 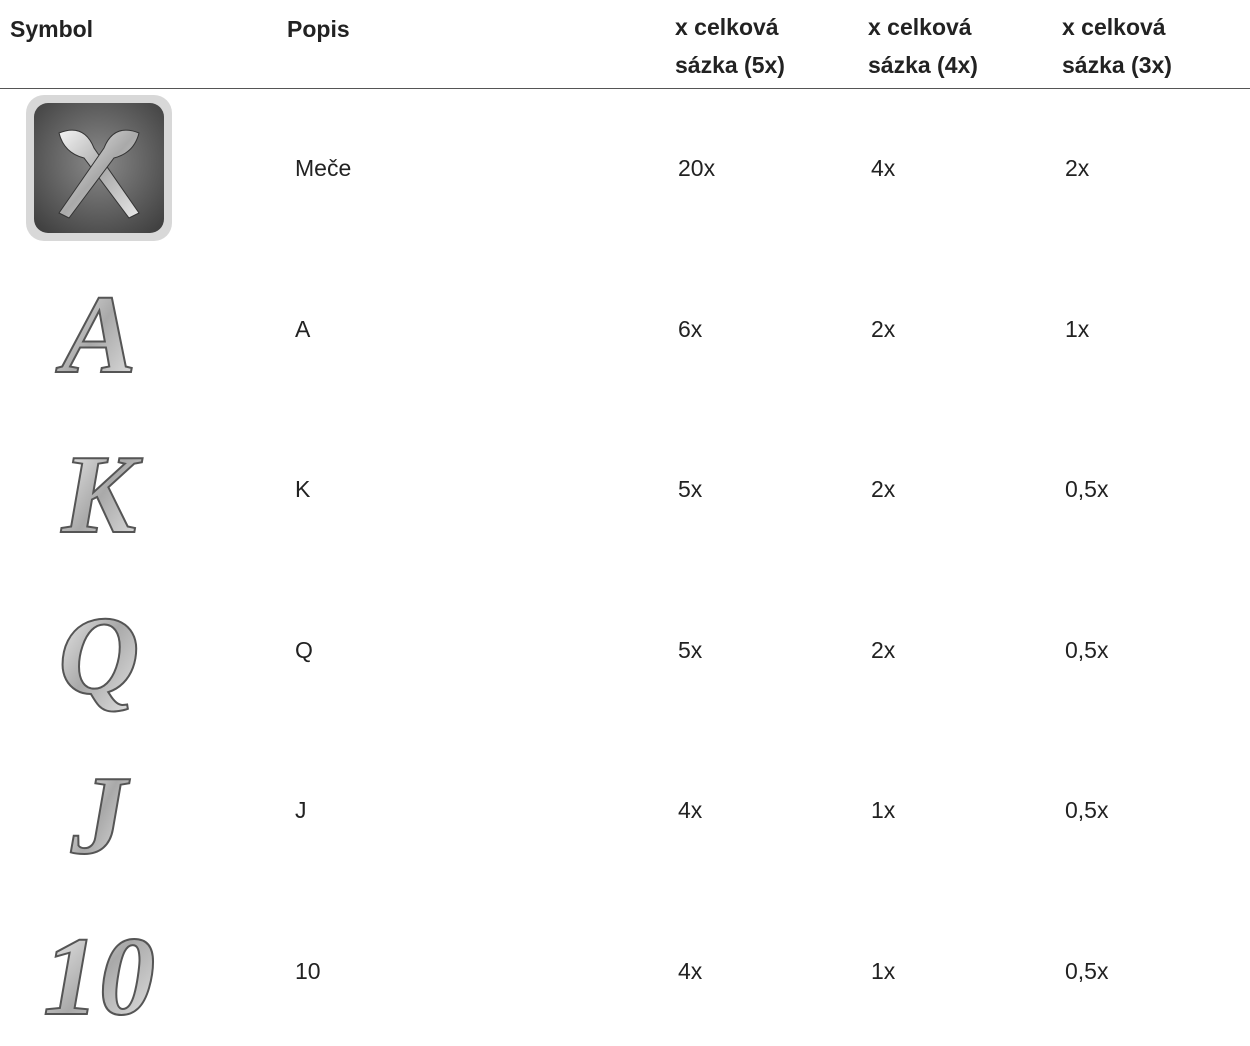 I want to click on description: J, so click(x=301, y=810).